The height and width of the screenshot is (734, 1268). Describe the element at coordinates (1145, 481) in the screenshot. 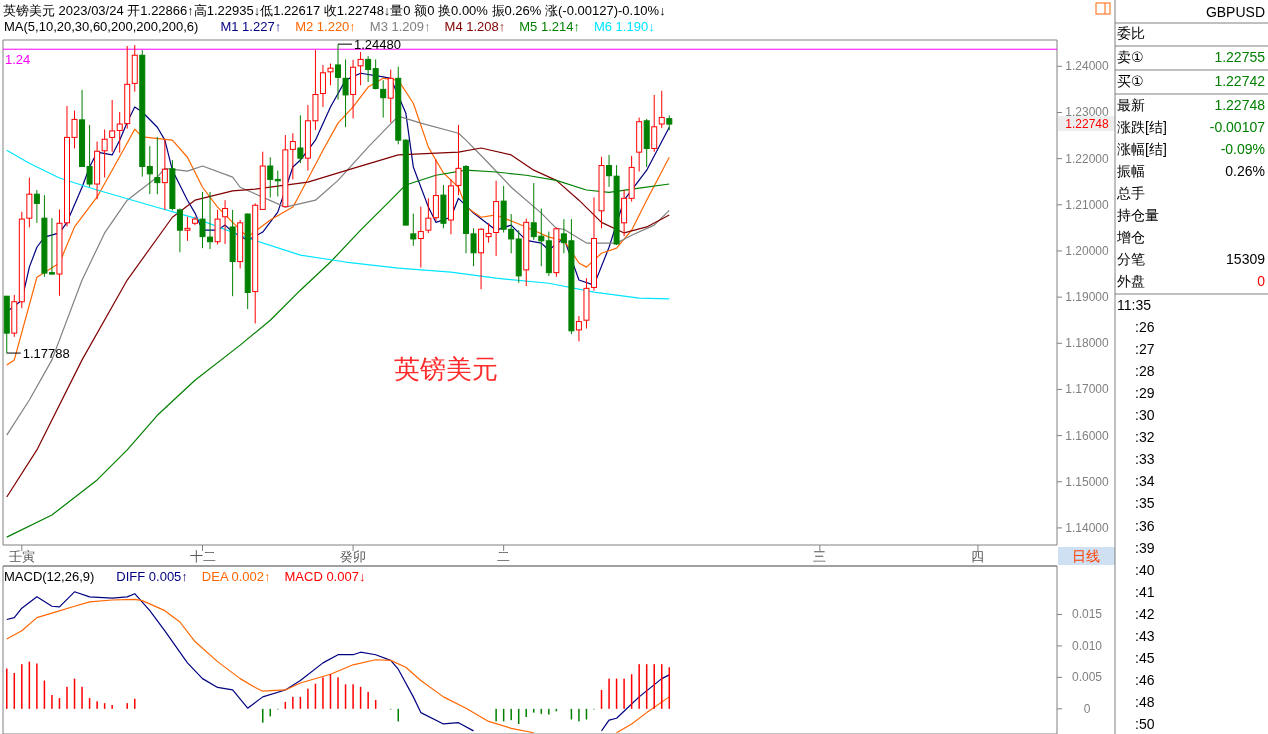

I see `text: :34` at that location.